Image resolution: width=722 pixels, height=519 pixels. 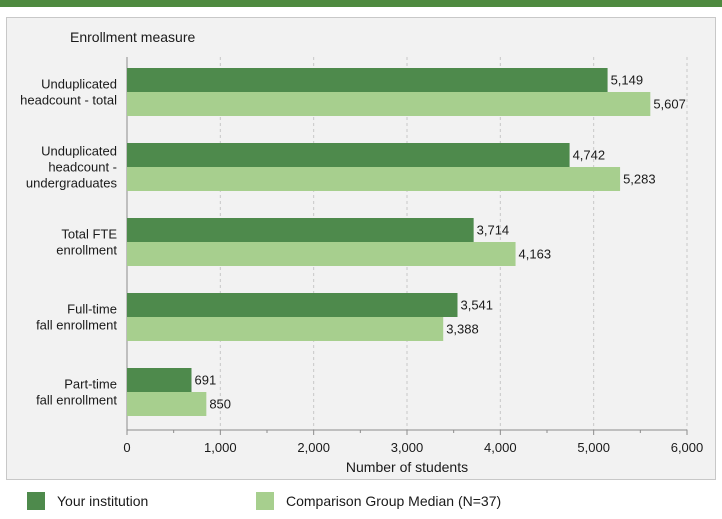 What do you see at coordinates (86, 250) in the screenshot?
I see `category-label: enrollment` at bounding box center [86, 250].